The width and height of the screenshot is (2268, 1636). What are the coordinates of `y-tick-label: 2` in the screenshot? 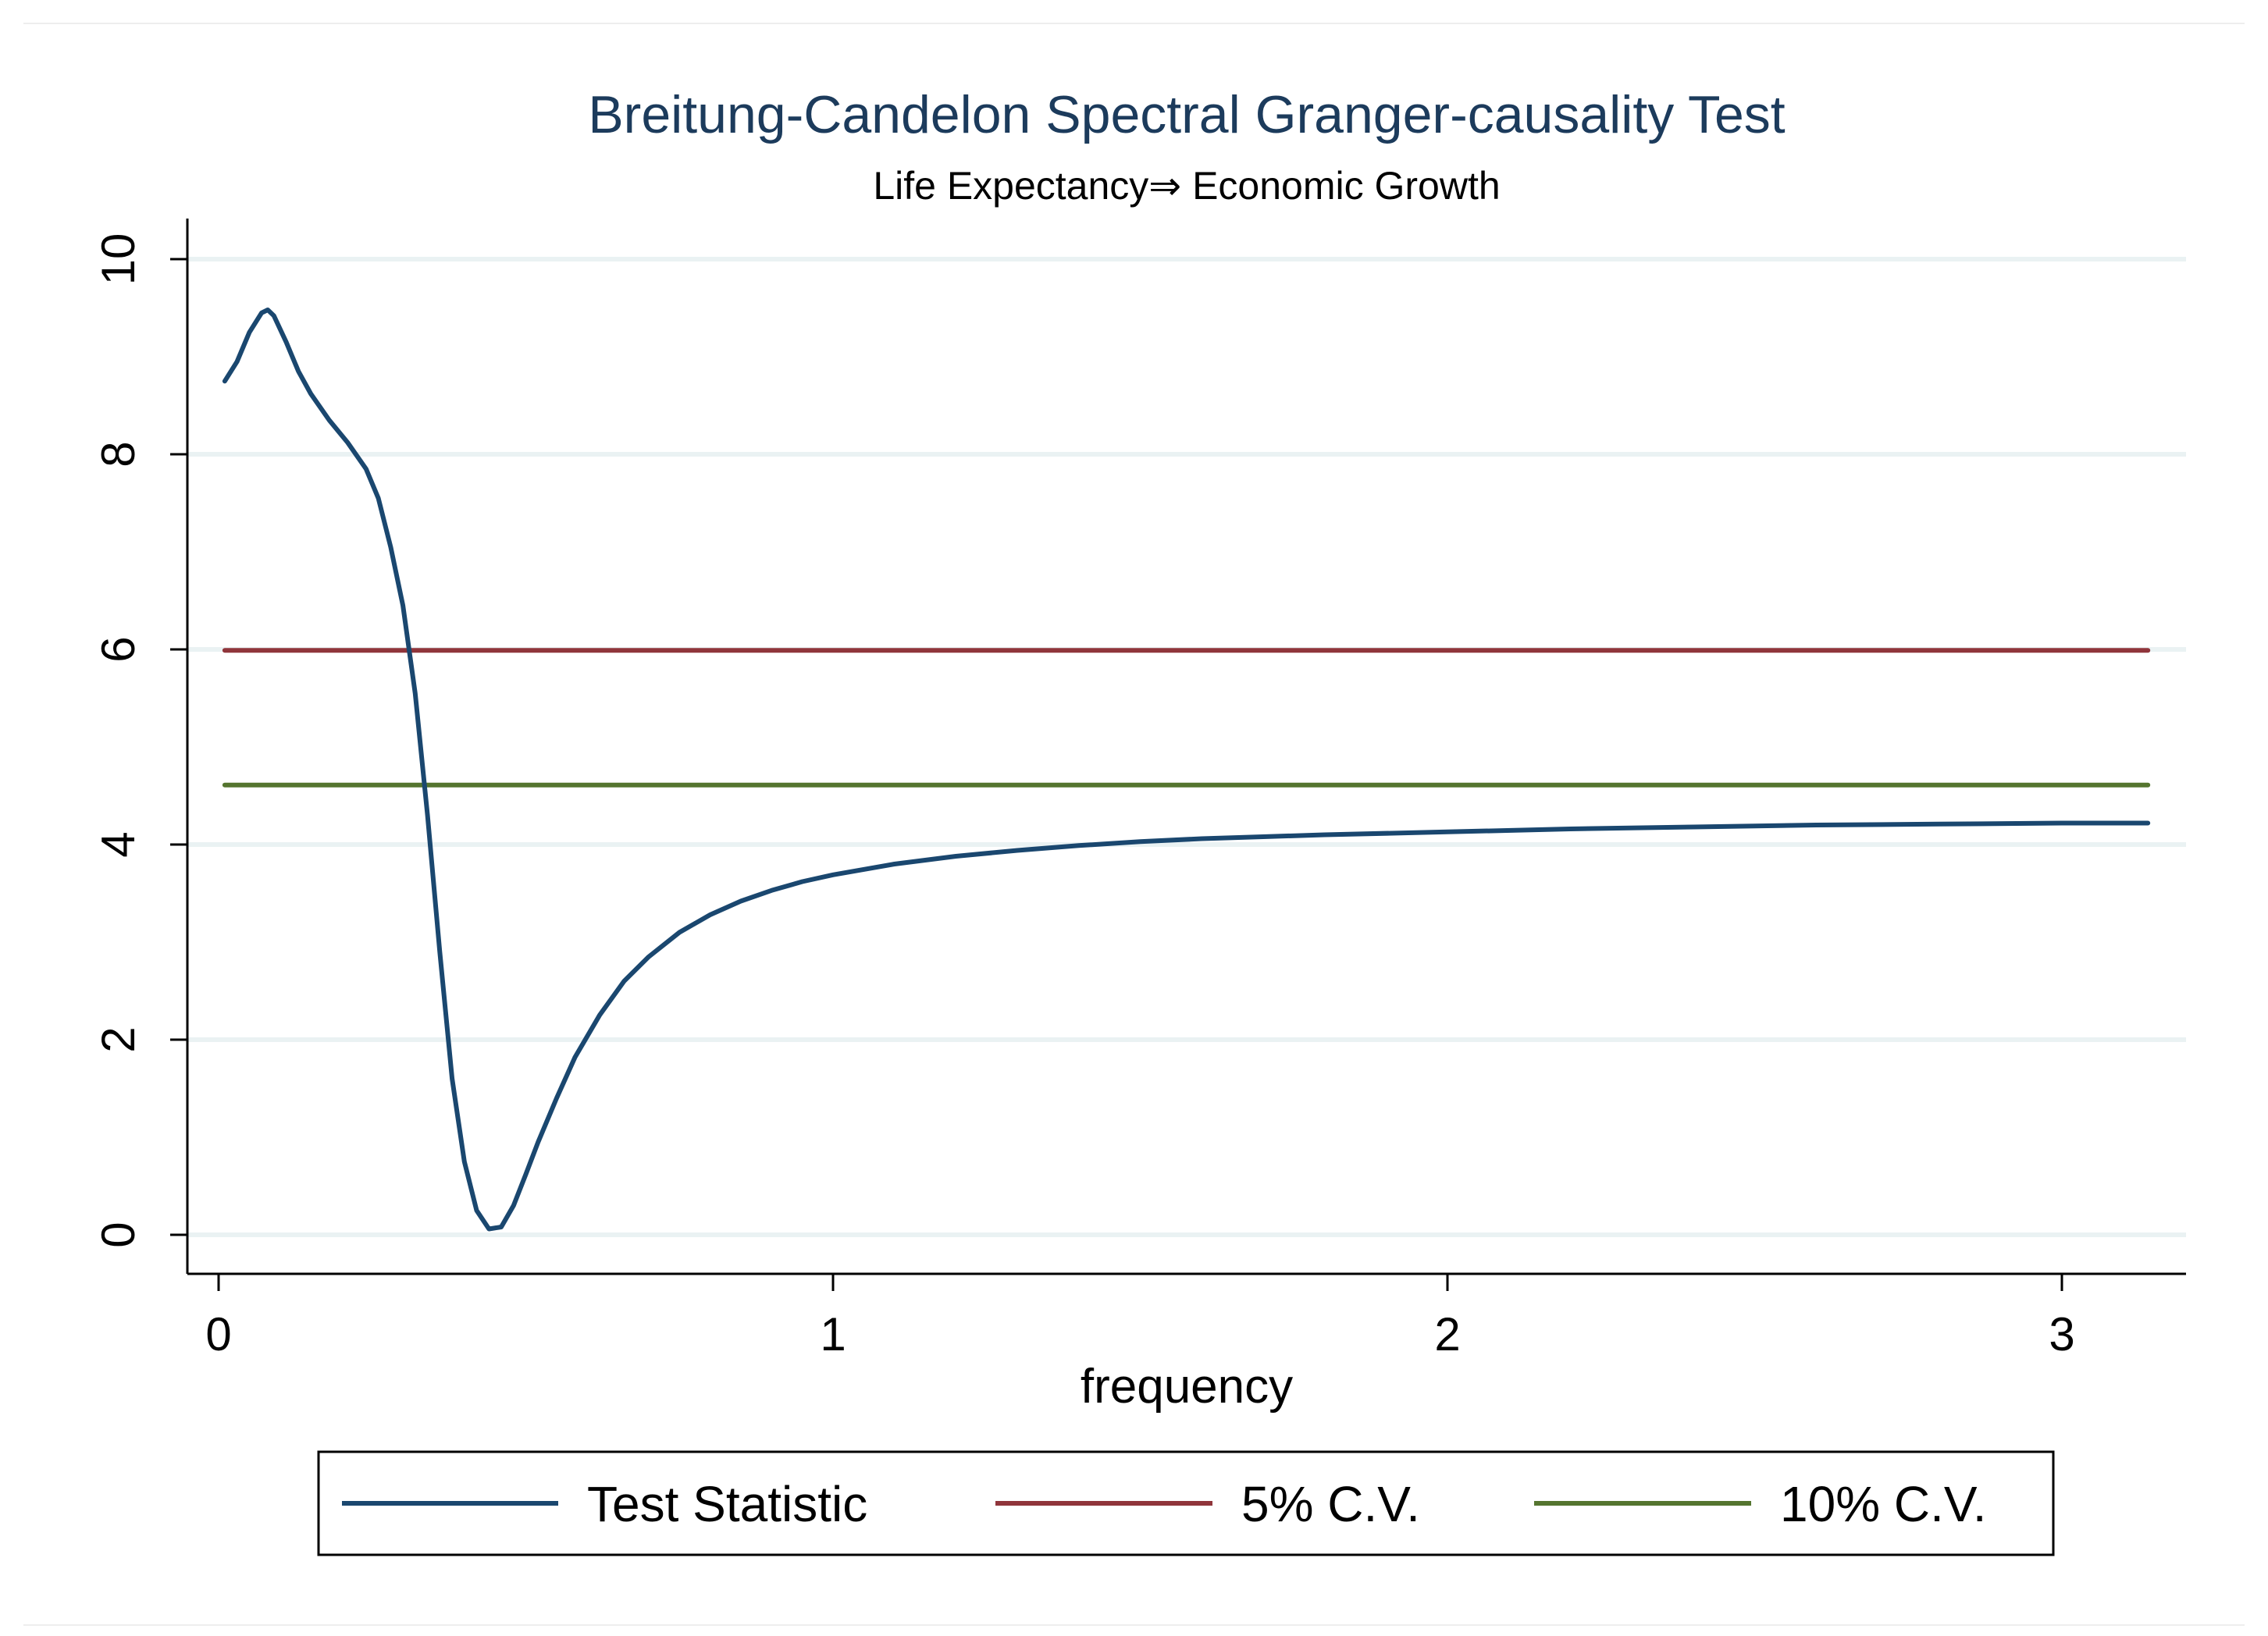 It's located at (118, 1039).